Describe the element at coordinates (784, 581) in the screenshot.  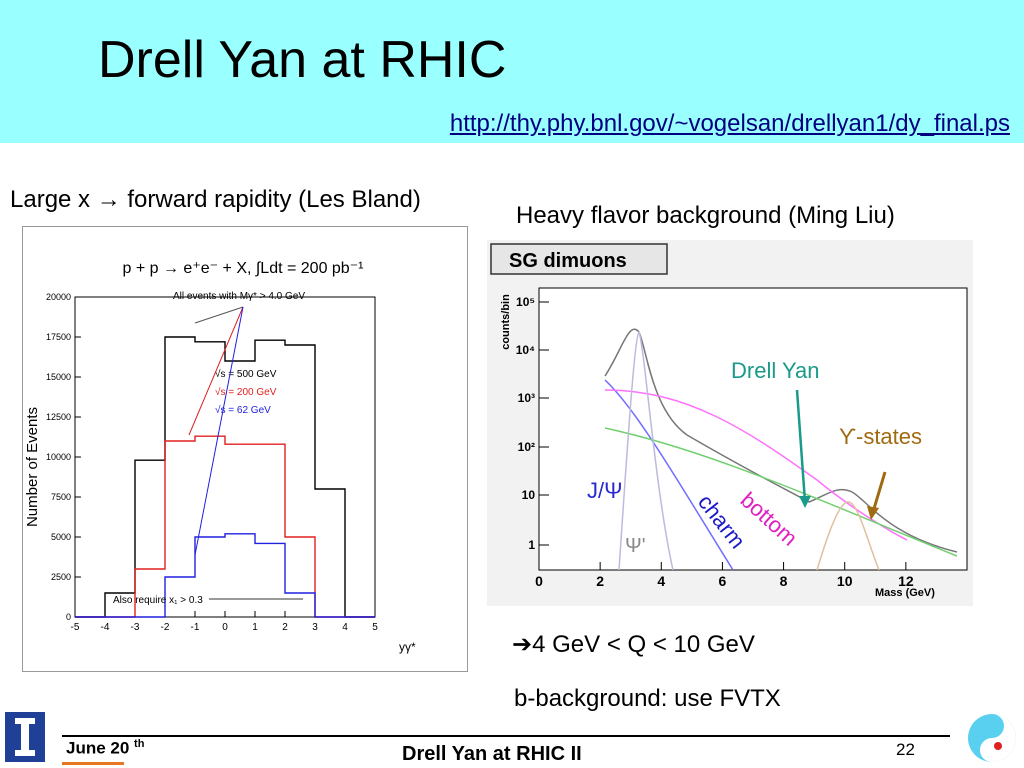
I see `x-tick-label: 8` at that location.